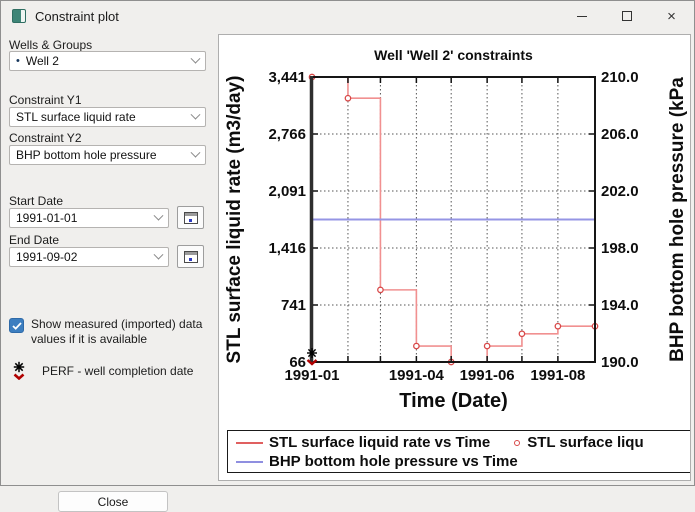 The width and height of the screenshot is (695, 512). Describe the element at coordinates (620, 362) in the screenshot. I see `y2-tick-label: 190.0` at that location.